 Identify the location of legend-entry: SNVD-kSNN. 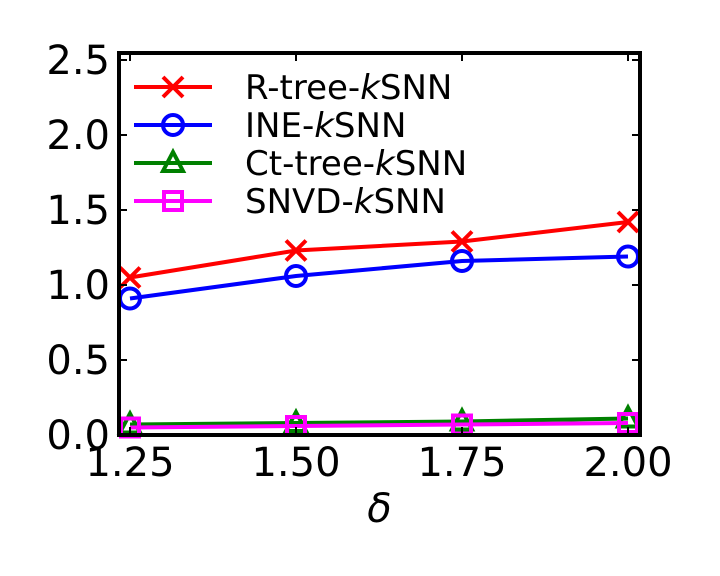
(290, 202).